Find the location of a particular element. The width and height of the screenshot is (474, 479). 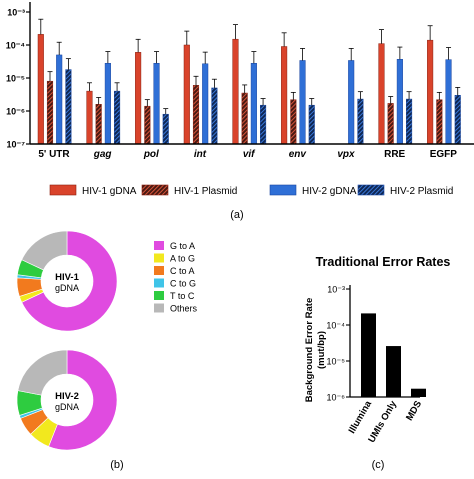

panel-c-xtick-label: MDS is located at coordinates (414, 411).